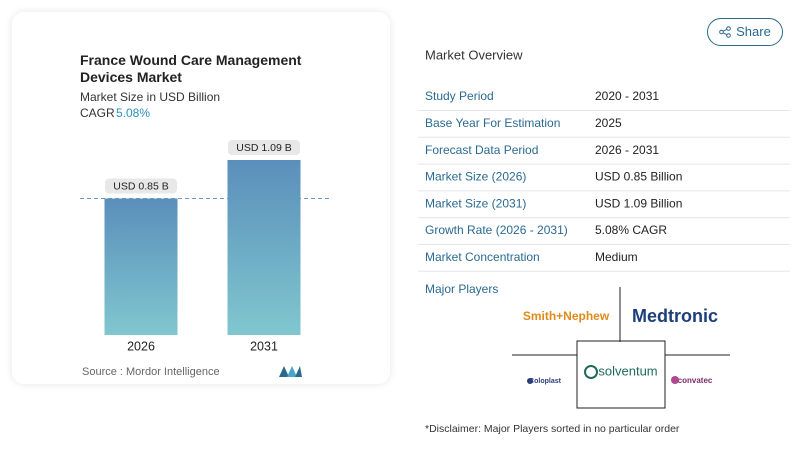 This screenshot has width=800, height=459. What do you see at coordinates (608, 123) in the screenshot?
I see `row-value: 2025` at bounding box center [608, 123].